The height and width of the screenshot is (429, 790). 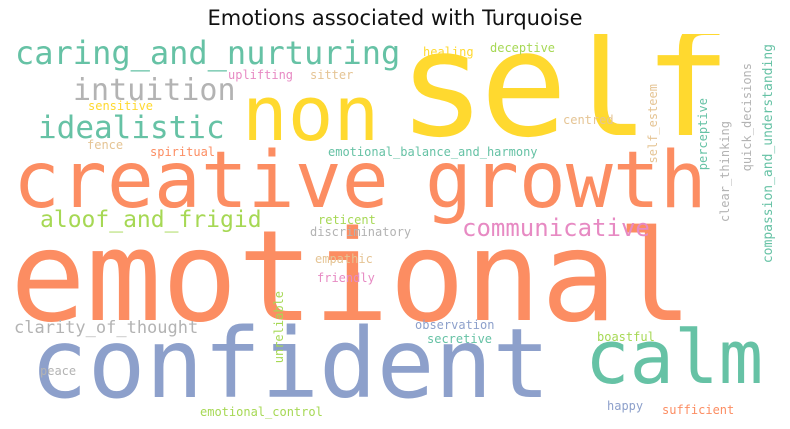 What do you see at coordinates (311, 113) in the screenshot?
I see `cloud-word: non` at bounding box center [311, 113].